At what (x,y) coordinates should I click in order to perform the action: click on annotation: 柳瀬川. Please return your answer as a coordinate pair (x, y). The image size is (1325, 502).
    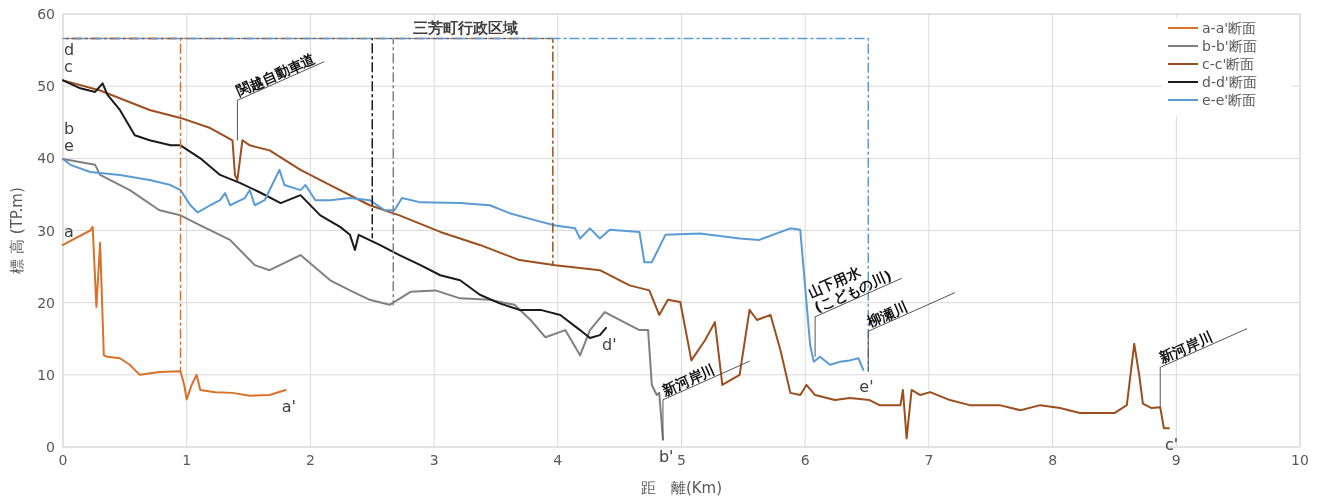
    Looking at the image, I should click on (887, 314).